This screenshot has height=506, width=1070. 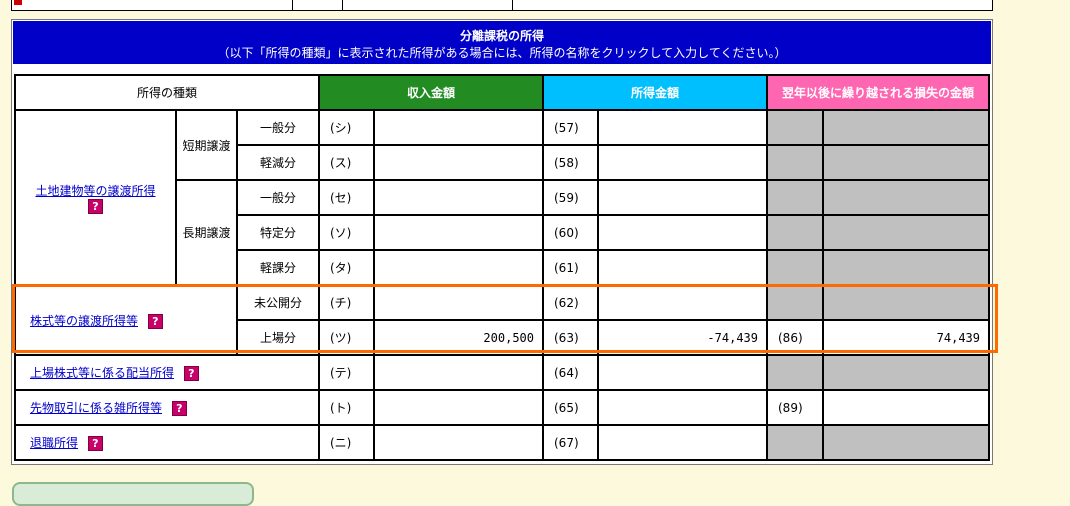 What do you see at coordinates (682, 337) in the screenshot?
I see `shotoku-value: -74,439` at bounding box center [682, 337].